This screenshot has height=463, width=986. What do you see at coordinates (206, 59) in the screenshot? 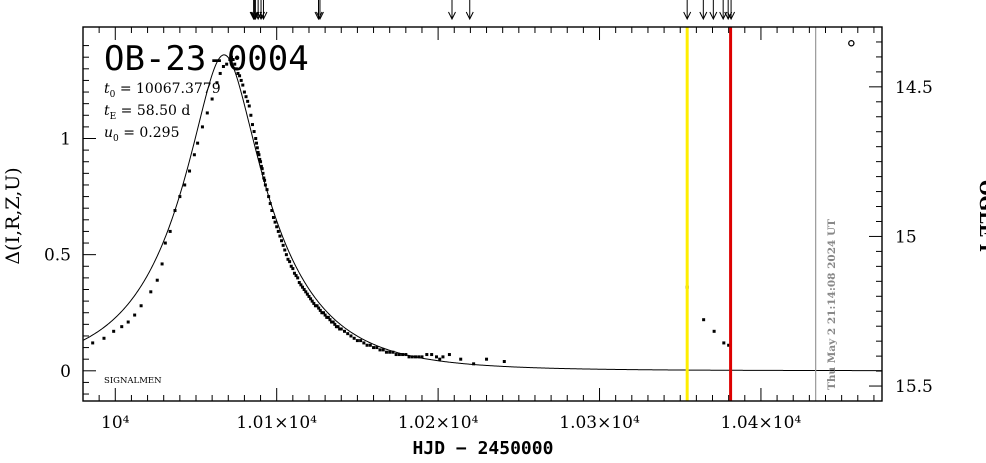
I see `chart-title: OB-23-0004` at bounding box center [206, 59].